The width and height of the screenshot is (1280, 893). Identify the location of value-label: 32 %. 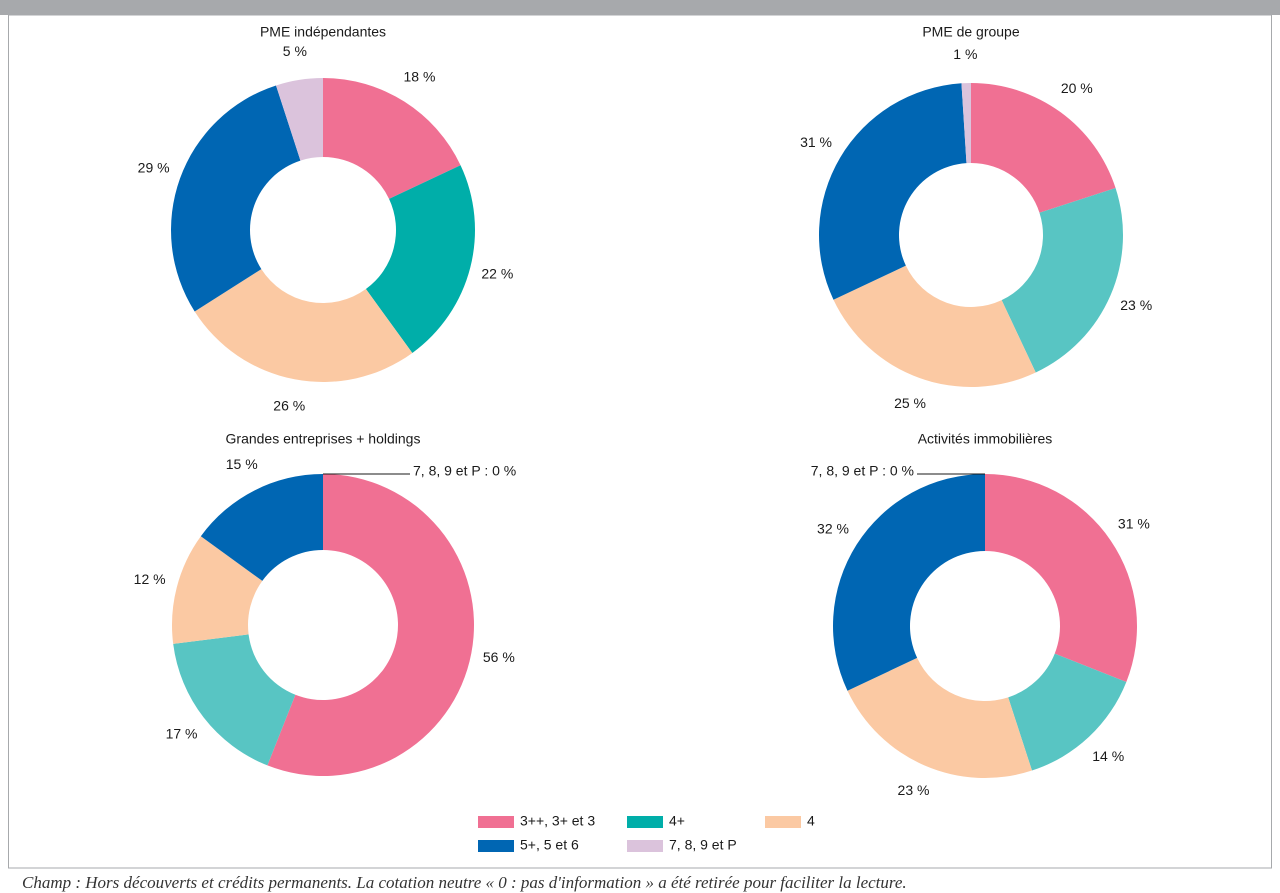
(833, 528).